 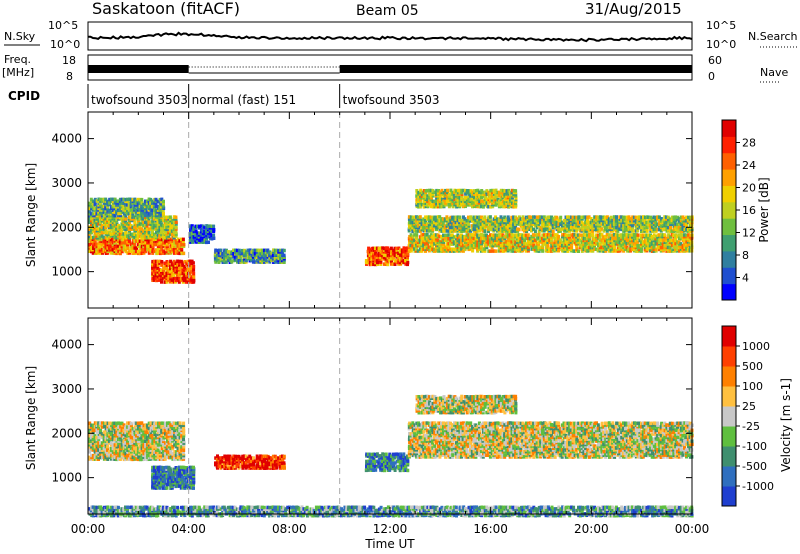 What do you see at coordinates (729, 227) in the screenshot?
I see `colorbar-segment` at bounding box center [729, 227].